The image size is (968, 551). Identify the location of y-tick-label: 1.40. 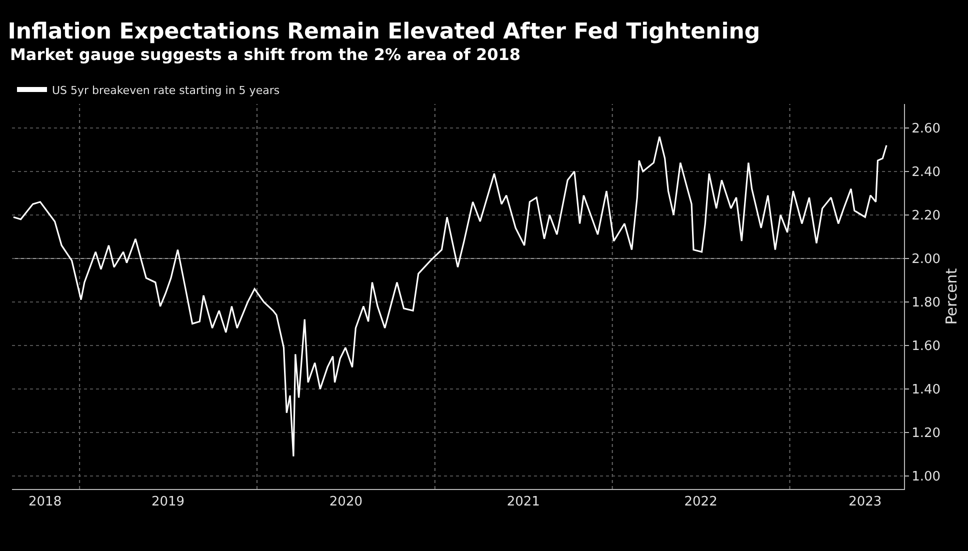
(926, 390).